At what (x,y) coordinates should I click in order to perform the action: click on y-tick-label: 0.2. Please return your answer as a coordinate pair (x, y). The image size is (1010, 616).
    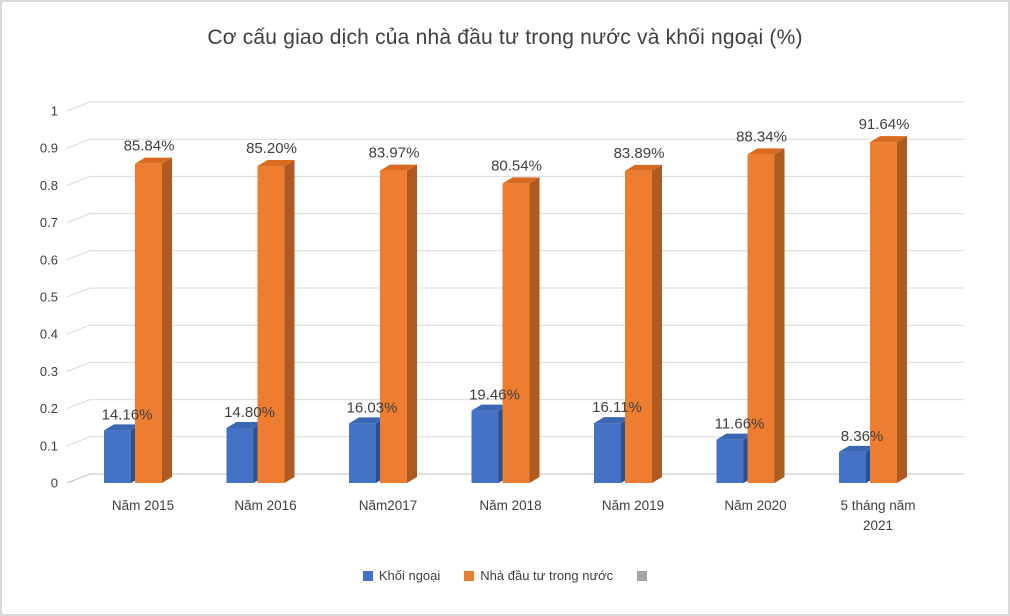
    Looking at the image, I should click on (49, 408).